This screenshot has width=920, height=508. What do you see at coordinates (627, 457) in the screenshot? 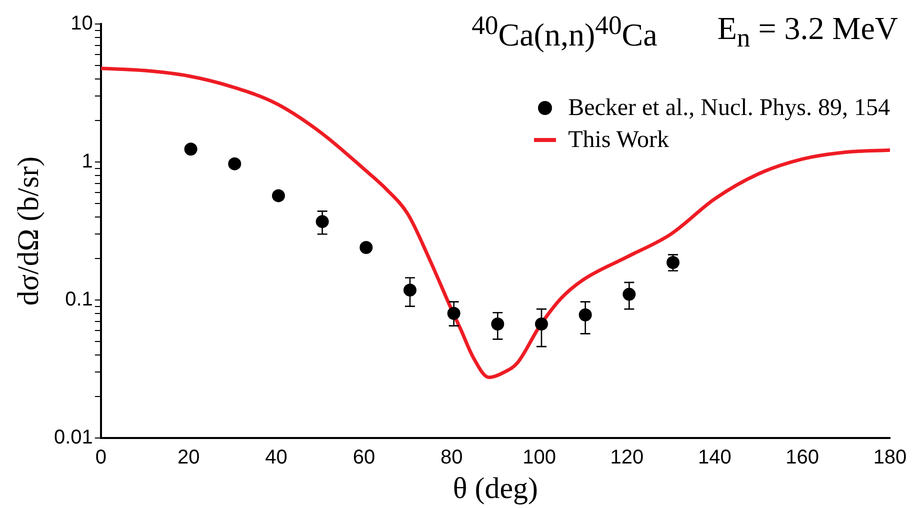
I see `x-tick-label: 120` at bounding box center [627, 457].